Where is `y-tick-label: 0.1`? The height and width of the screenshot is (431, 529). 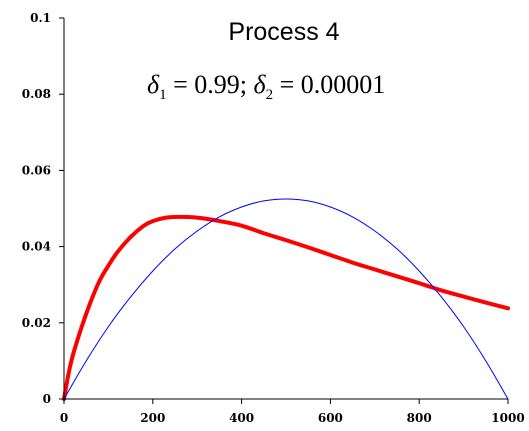 y-tick-label: 0.1 is located at coordinates (40, 18).